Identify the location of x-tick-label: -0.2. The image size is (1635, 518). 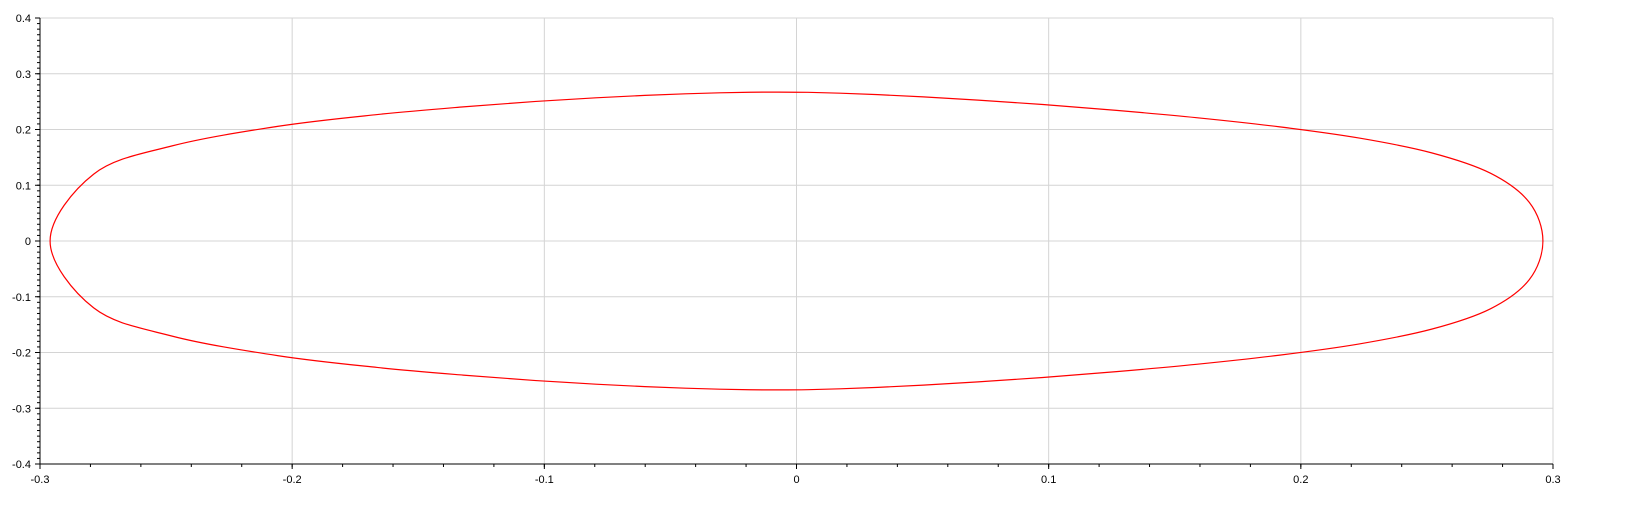
(292, 480).